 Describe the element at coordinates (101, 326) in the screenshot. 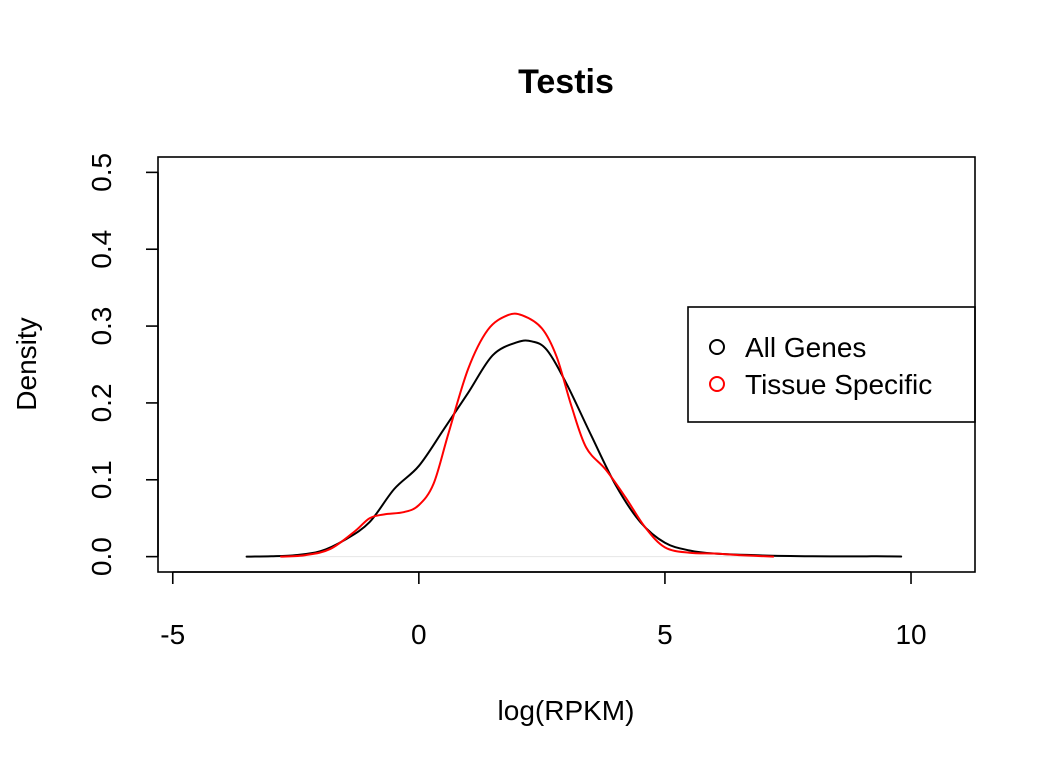

I see `y-tick-label: 0.3` at that location.